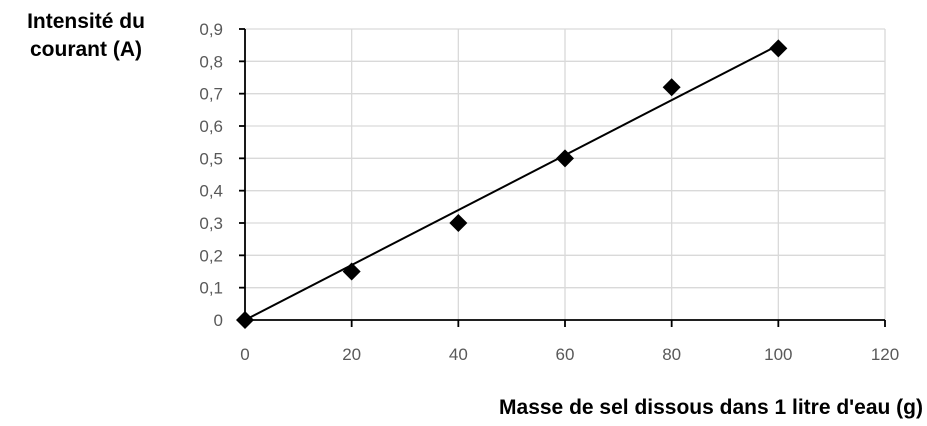 The height and width of the screenshot is (426, 927). Describe the element at coordinates (211, 29) in the screenshot. I see `y-tick-label: 0,9` at that location.